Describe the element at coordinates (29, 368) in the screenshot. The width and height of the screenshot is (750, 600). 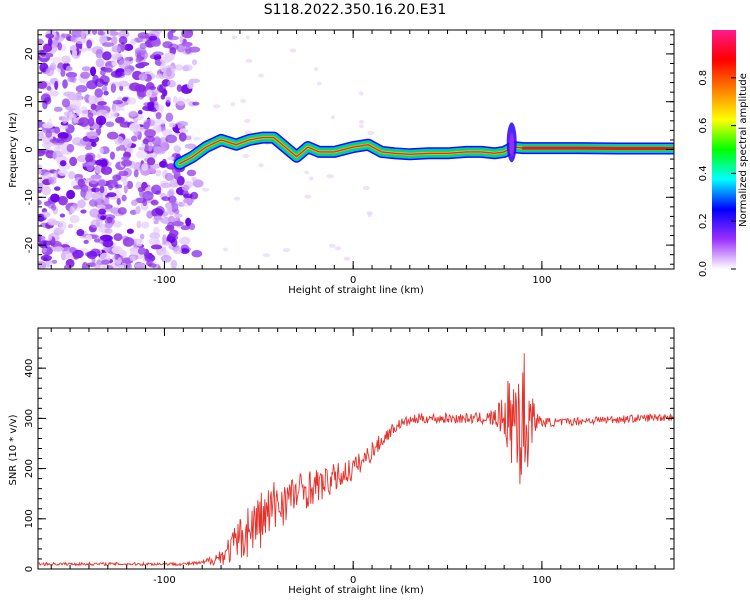
I see `snr-y-tick-label: 400` at that location.